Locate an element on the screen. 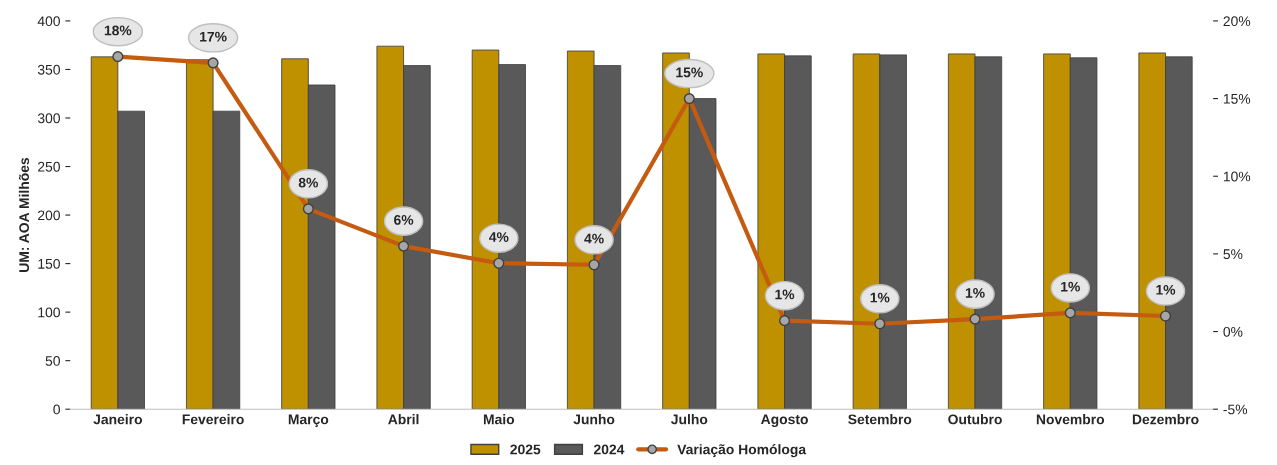 Image resolution: width=1277 pixels, height=465 pixels. y-tick-label: 250 is located at coordinates (49, 166).